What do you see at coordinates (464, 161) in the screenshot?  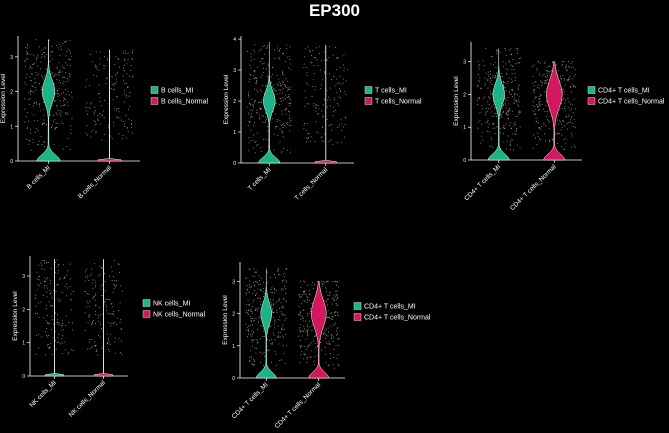 I see `y-tick-label: 0` at bounding box center [464, 161].